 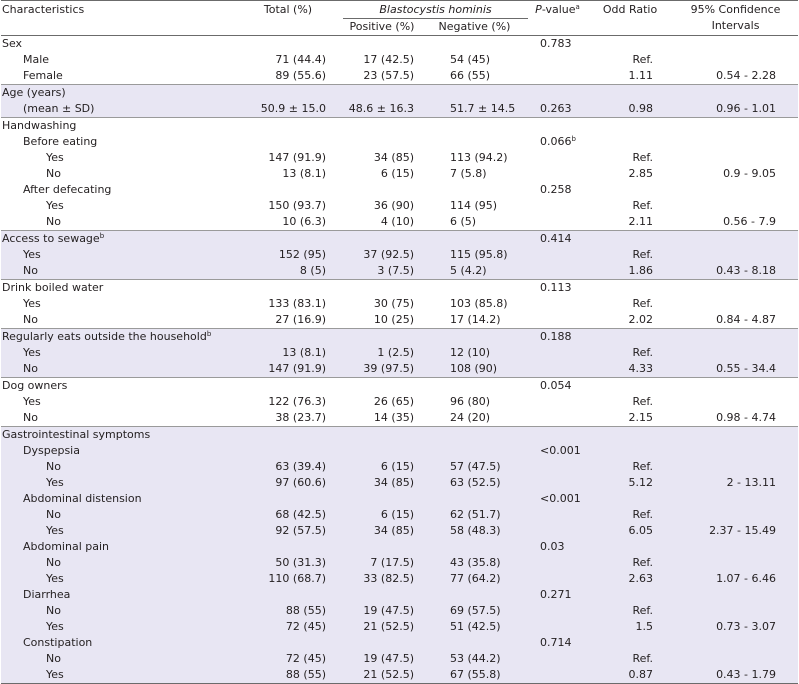 What do you see at coordinates (475, 27) in the screenshot?
I see `header-negative: Negative (%)` at bounding box center [475, 27].